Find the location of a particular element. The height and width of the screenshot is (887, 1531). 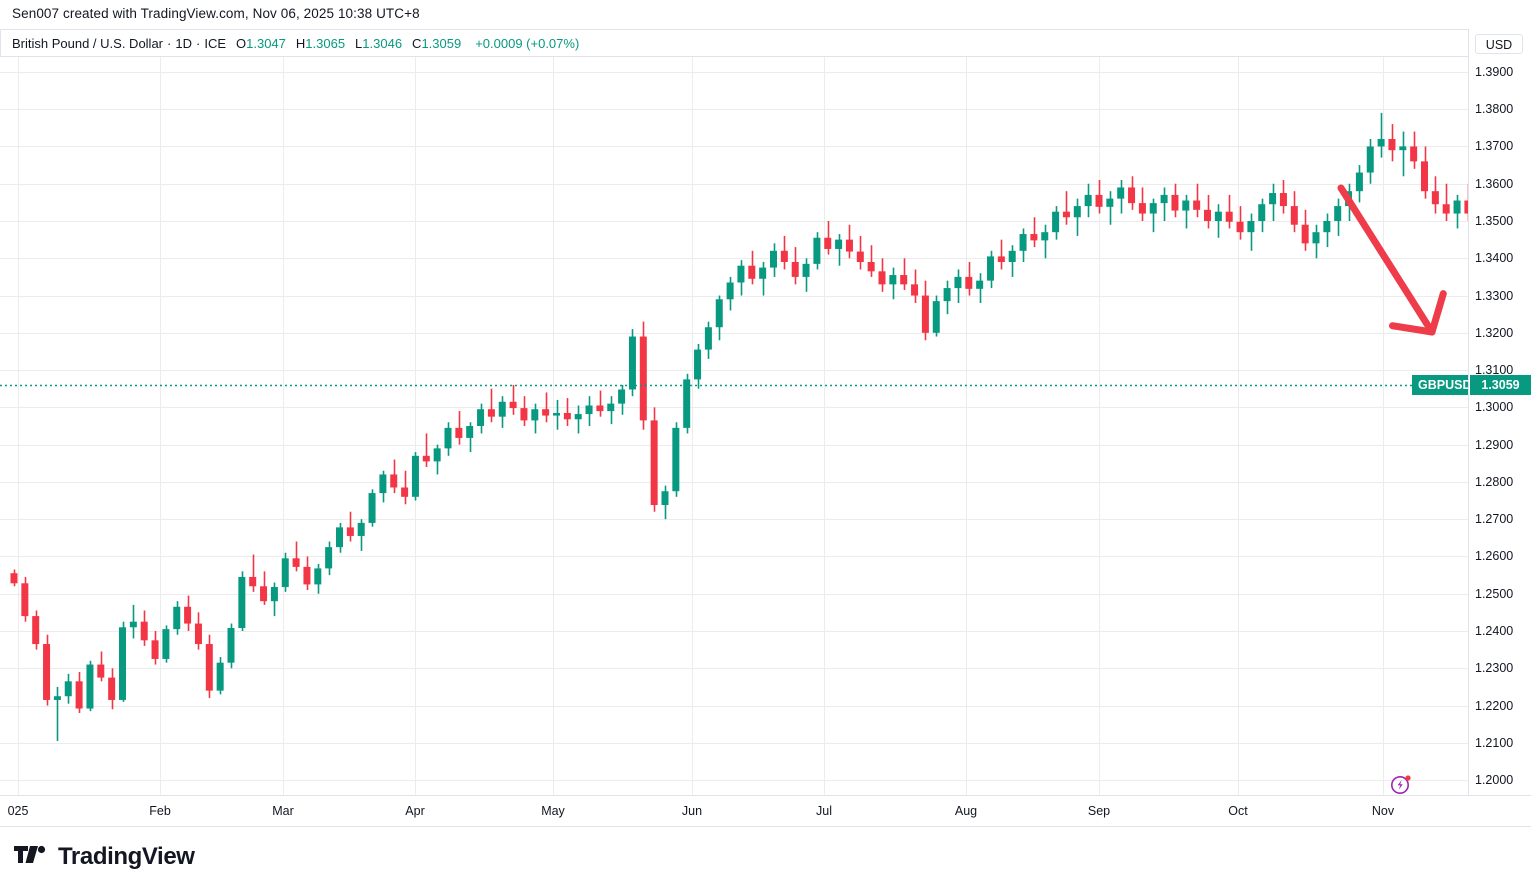

legend-low-label: L is located at coordinates (359, 43).